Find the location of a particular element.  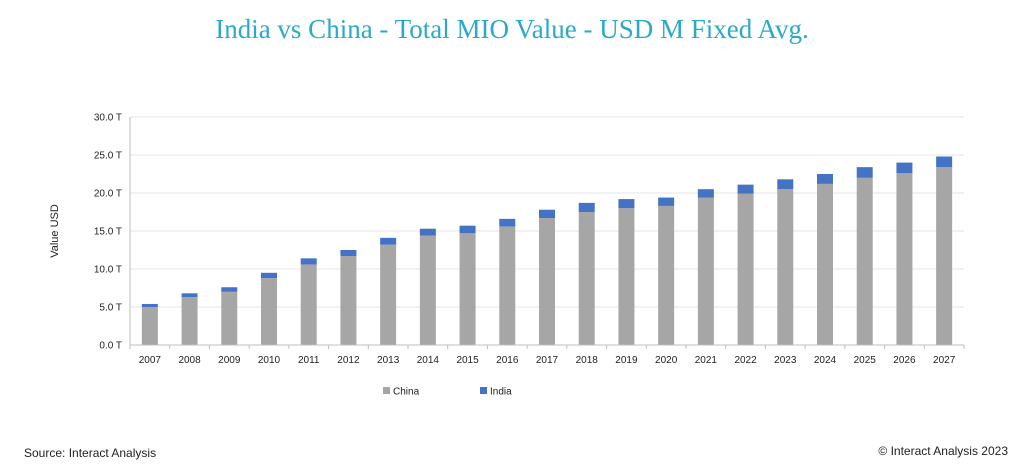

y-tick-label: 10.0 T is located at coordinates (108, 270).